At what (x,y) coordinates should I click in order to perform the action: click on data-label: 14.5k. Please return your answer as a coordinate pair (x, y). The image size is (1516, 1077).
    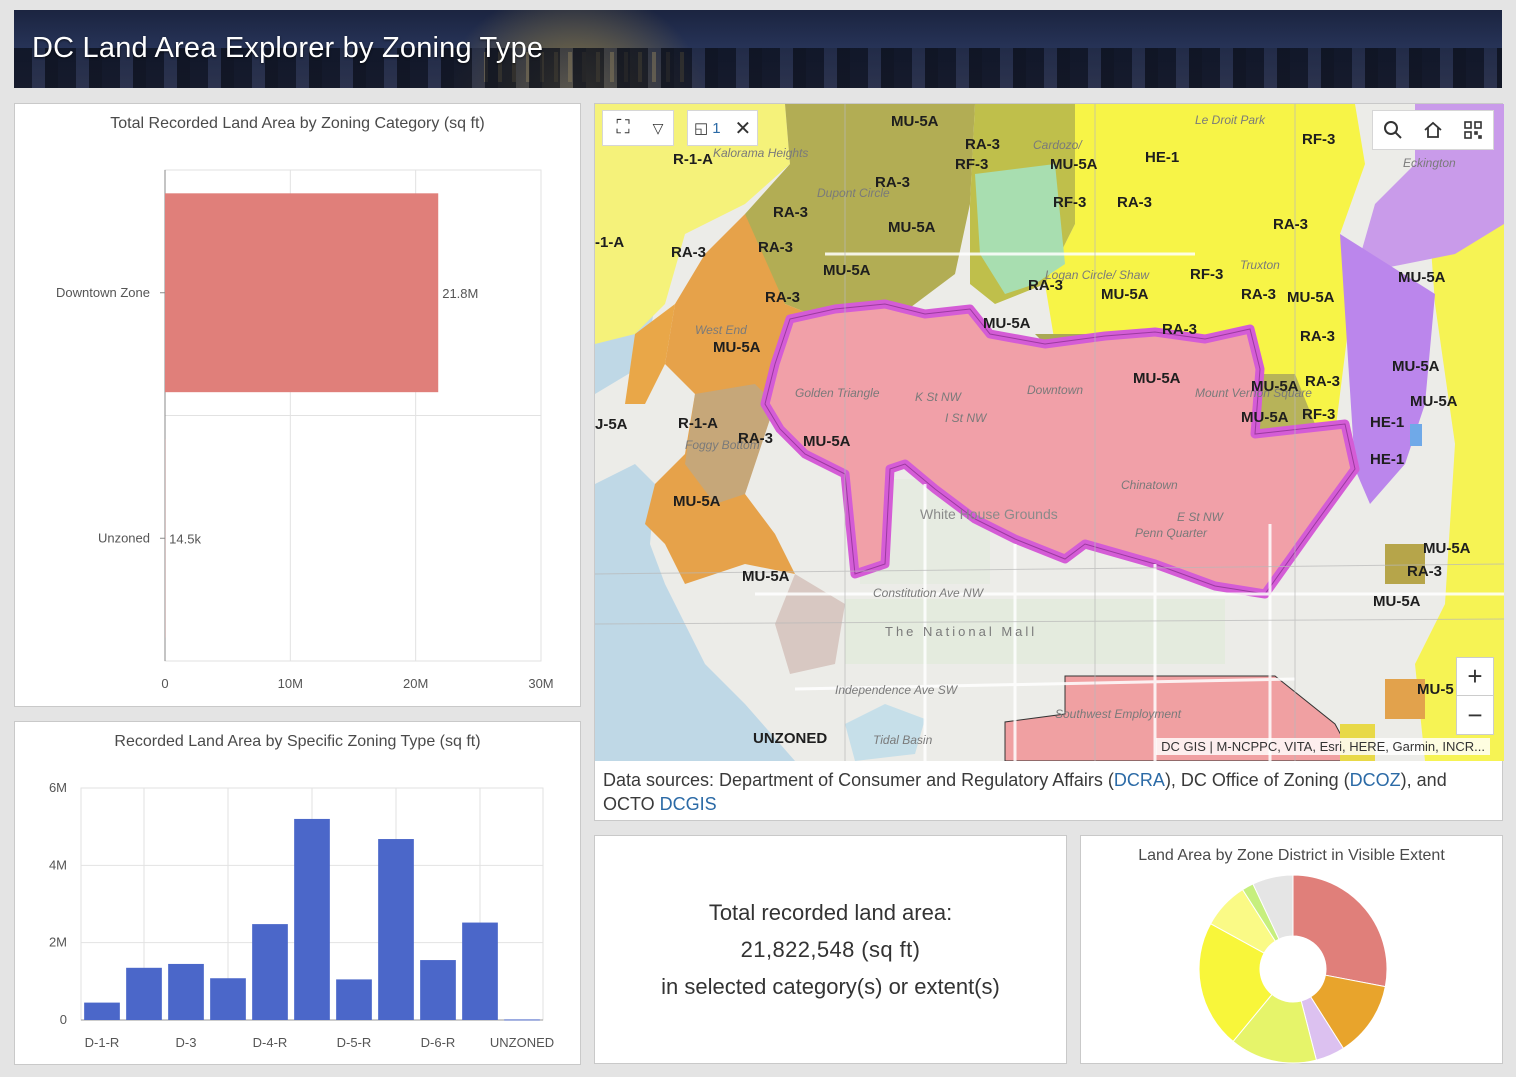
    Looking at the image, I should click on (185, 538).